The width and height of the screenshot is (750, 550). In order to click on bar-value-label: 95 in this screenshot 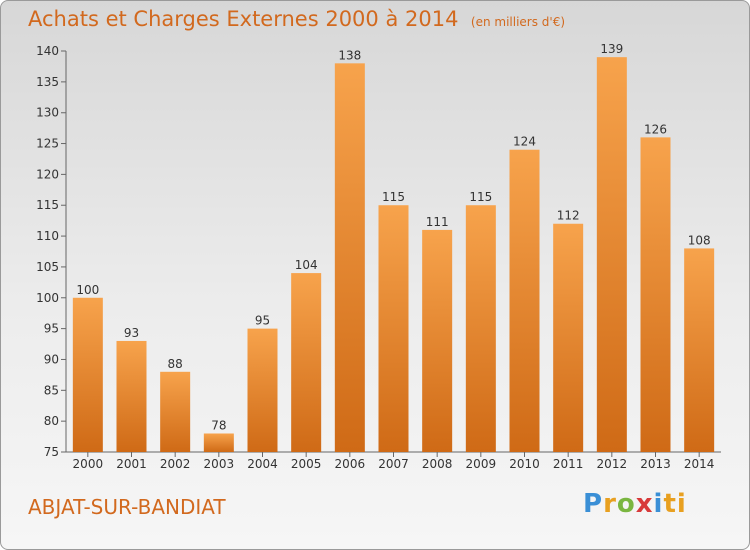, I will do `click(262, 321)`.